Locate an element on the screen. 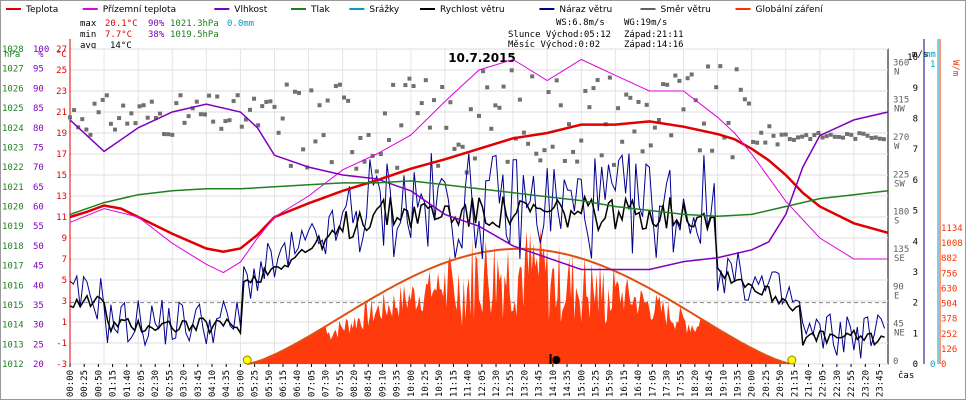  tick-time: 22:55 is located at coordinates (852, 383).